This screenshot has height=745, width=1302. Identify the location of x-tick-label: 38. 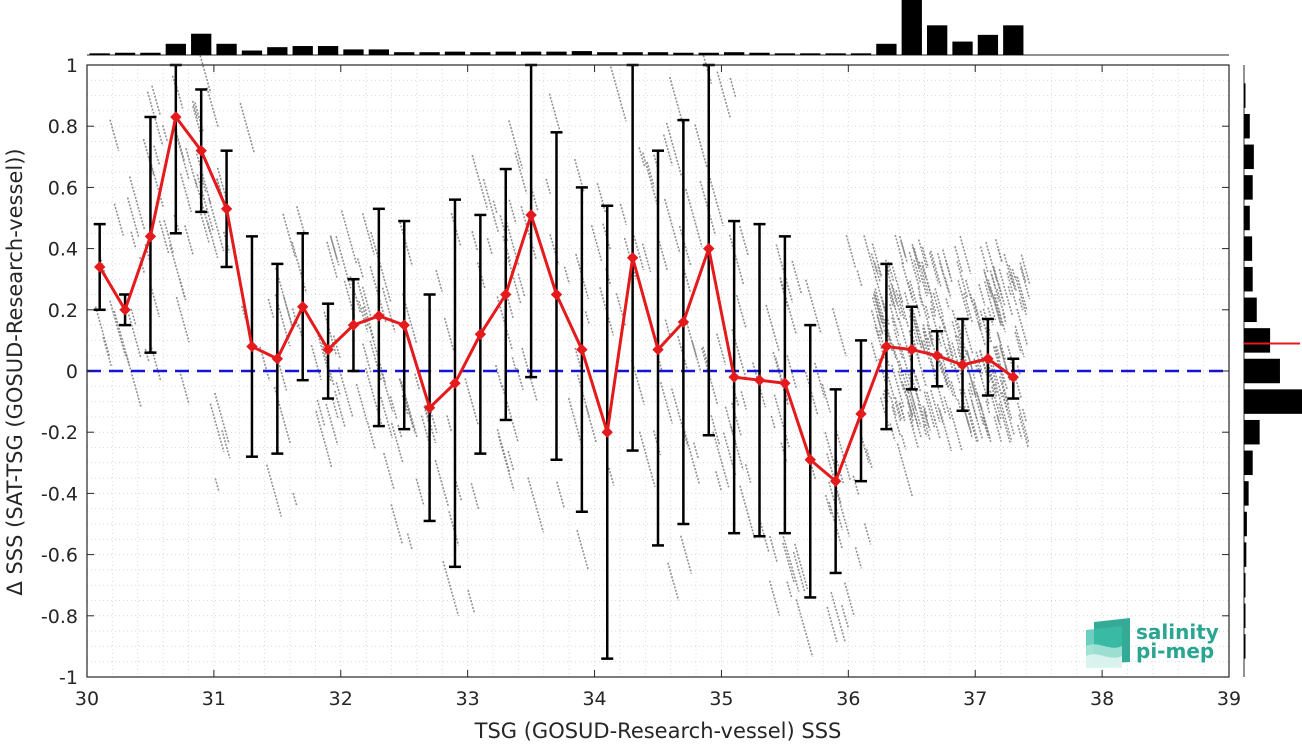
(1102, 699).